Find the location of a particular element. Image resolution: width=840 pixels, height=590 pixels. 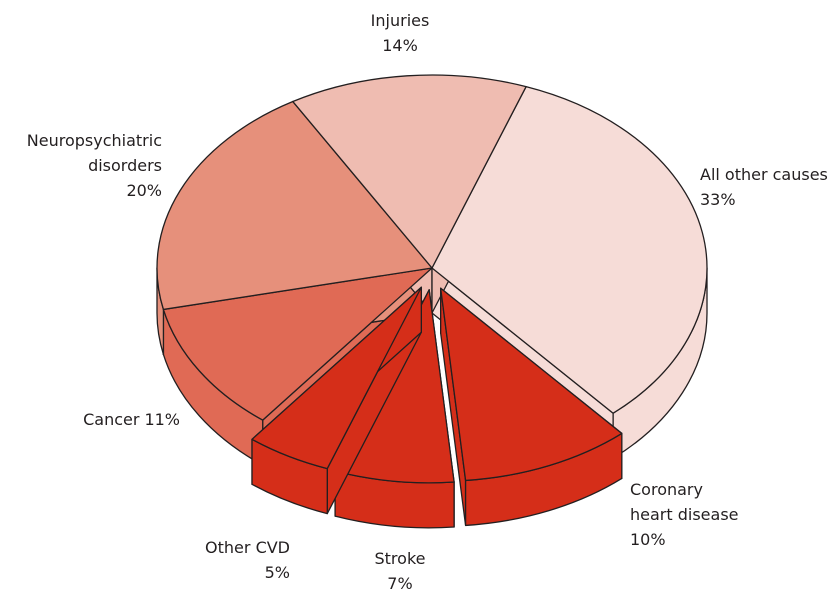

slice-label: Neuropsychiatric disorders 20% is located at coordinates (81, 165).